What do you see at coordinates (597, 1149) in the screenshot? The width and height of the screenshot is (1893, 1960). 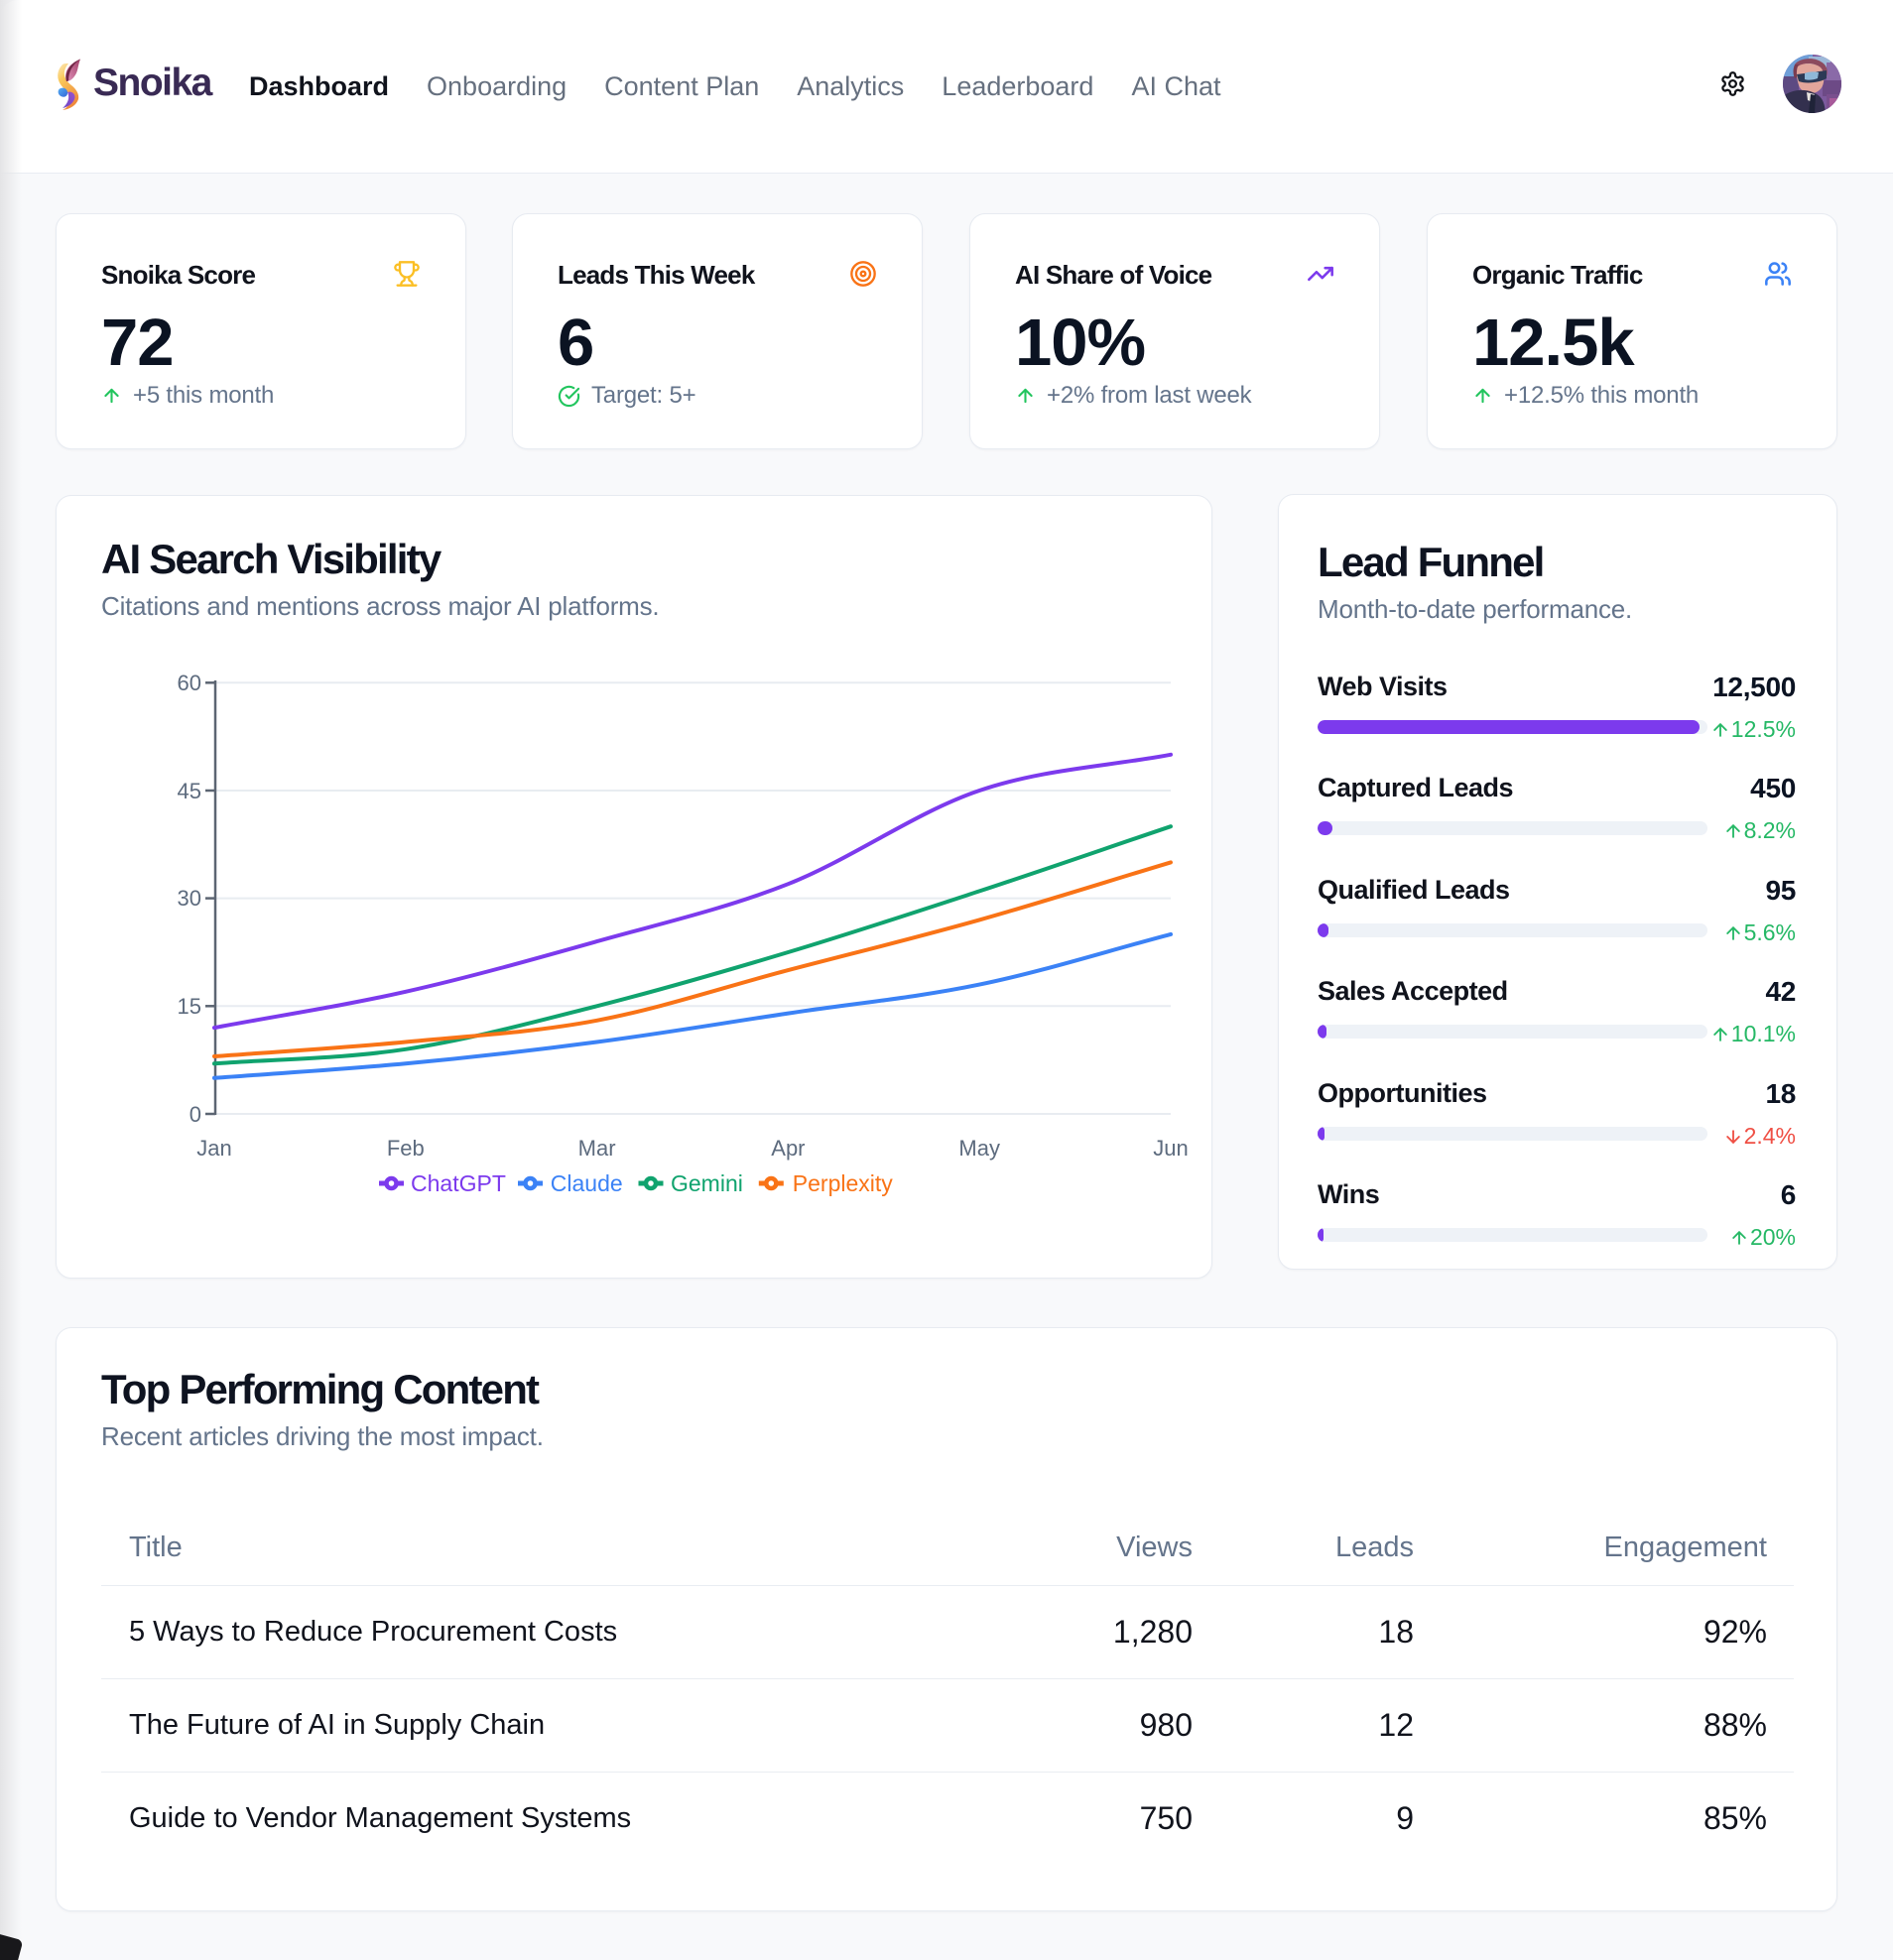 I see `svg-text: Mar` at bounding box center [597, 1149].